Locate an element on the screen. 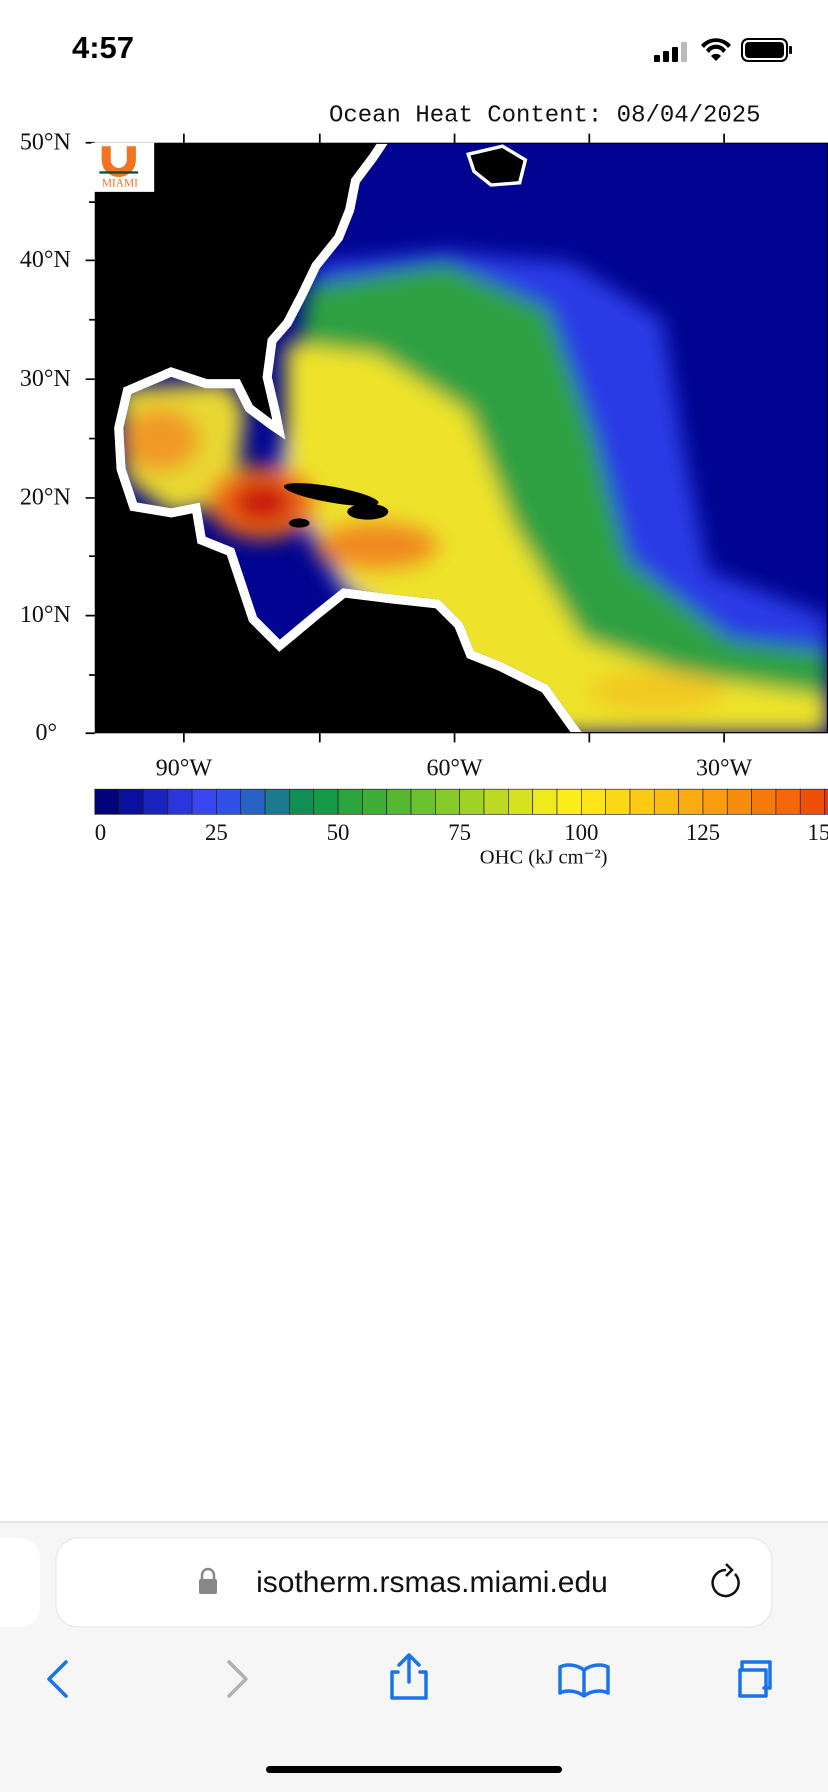 The width and height of the screenshot is (828, 1792). home-indicator is located at coordinates (414, 1769).